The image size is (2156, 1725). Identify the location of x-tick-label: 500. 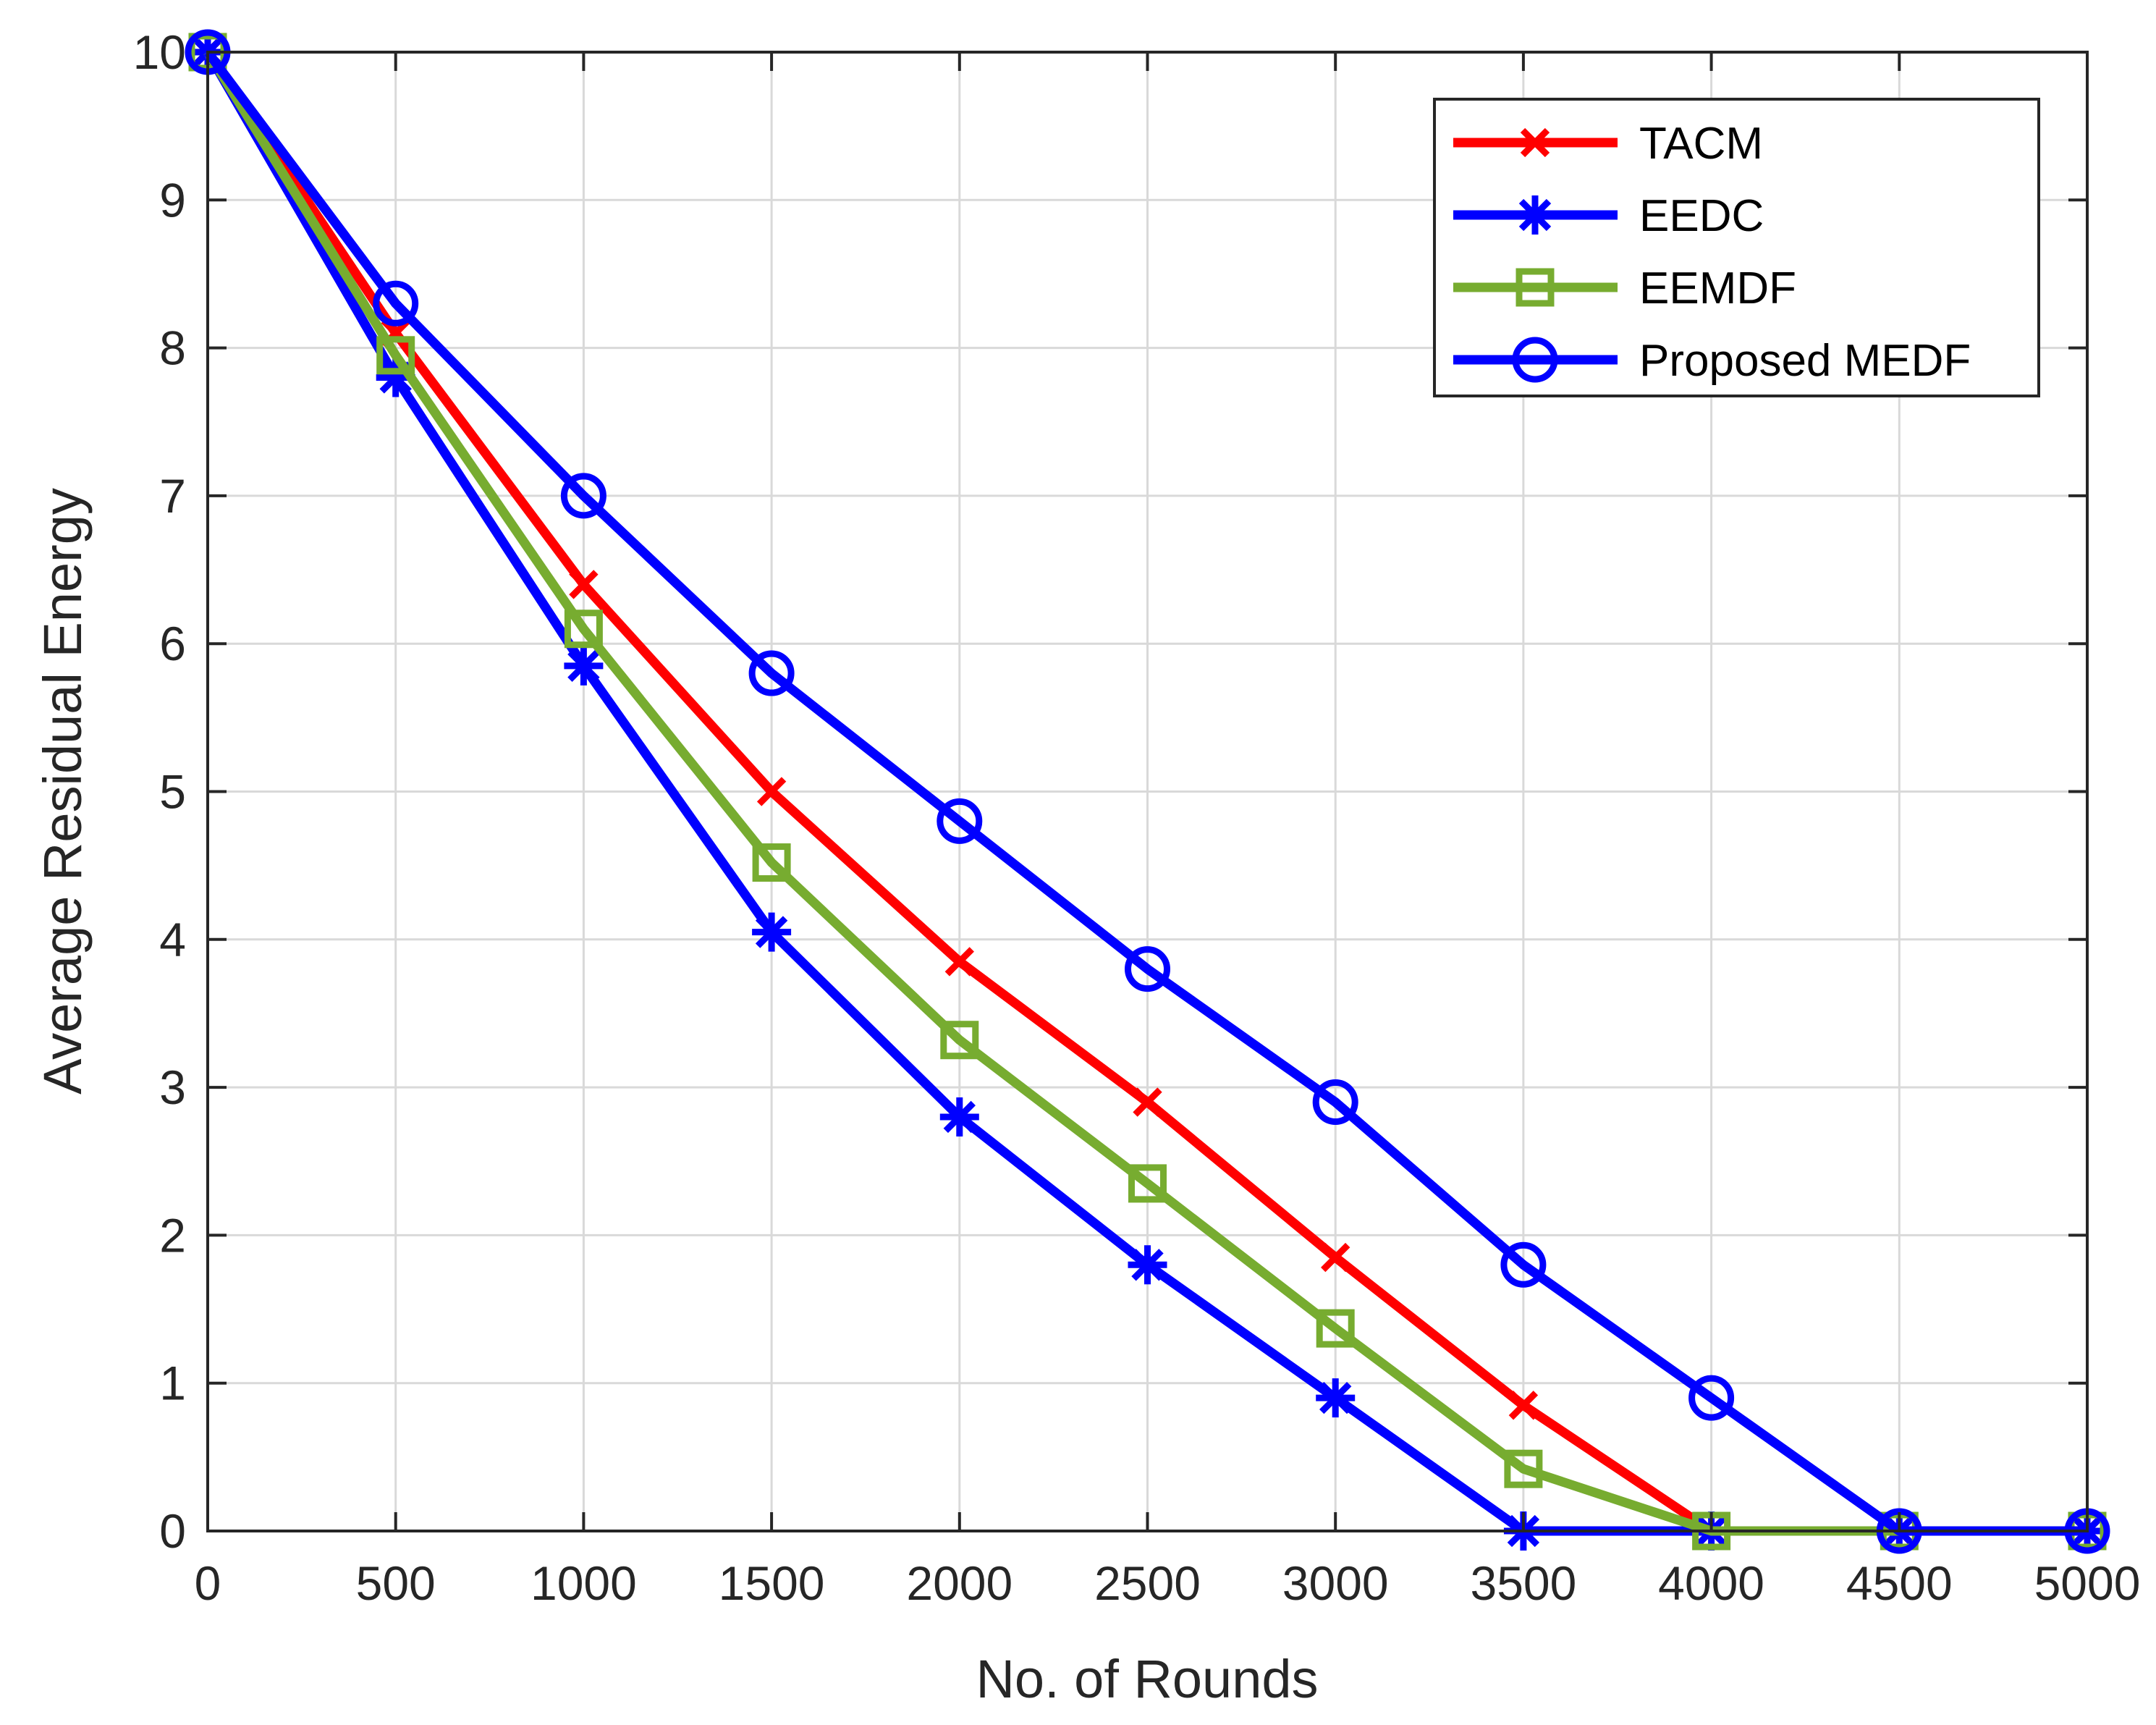
(396, 1583).